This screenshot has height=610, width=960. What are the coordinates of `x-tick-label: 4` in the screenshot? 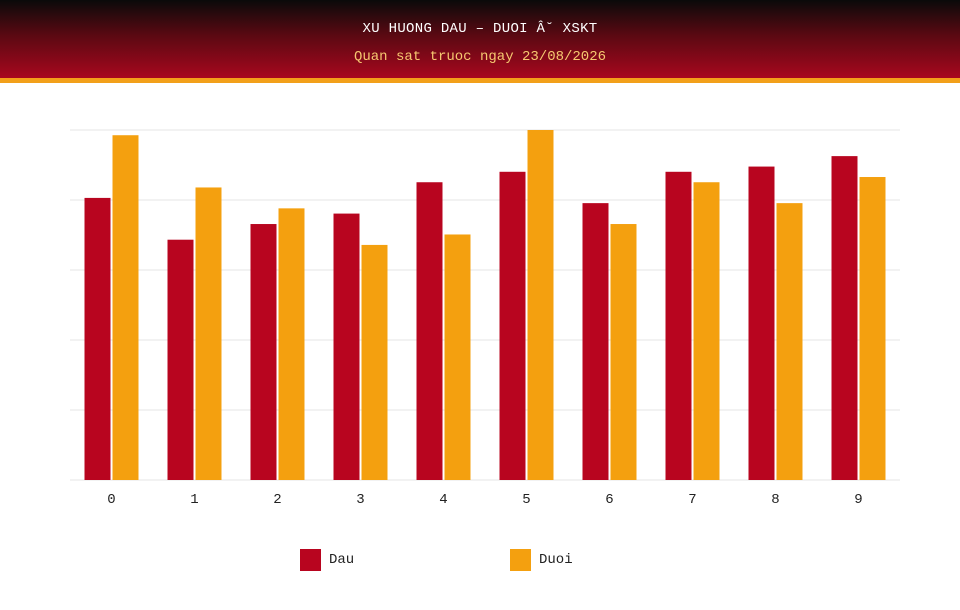 It's located at (443, 500).